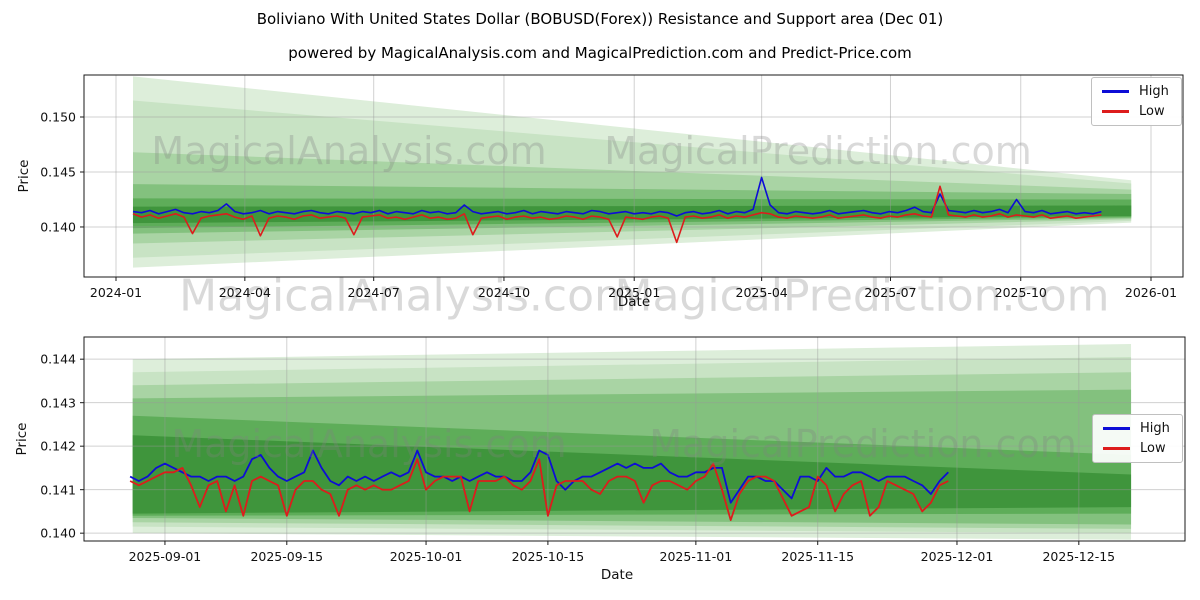  I want to click on x-tick-label: 2026-01, so click(1151, 292).